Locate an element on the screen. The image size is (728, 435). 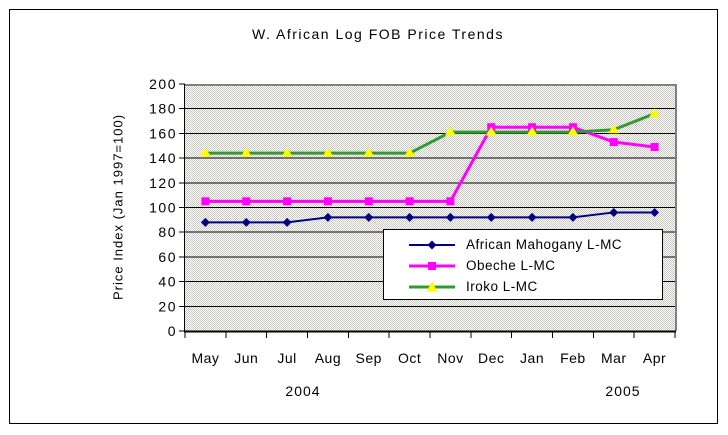
x-tick-label: Sep is located at coordinates (369, 358).